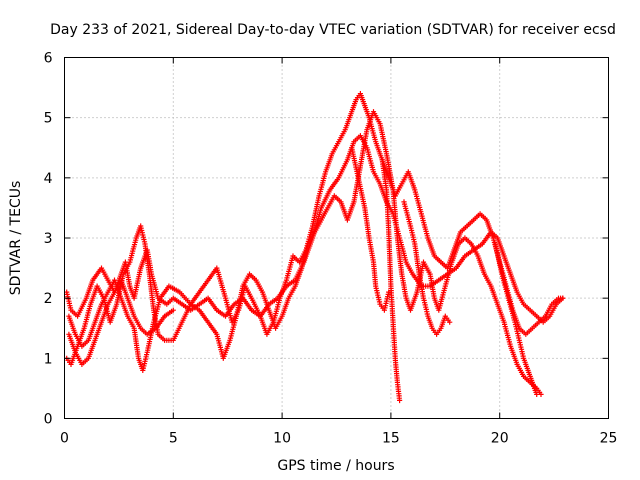 The image size is (640, 480). What do you see at coordinates (338, 439) in the screenshot?
I see `x-axis-tick-labels: 0 5 10 15 20 25` at bounding box center [338, 439].